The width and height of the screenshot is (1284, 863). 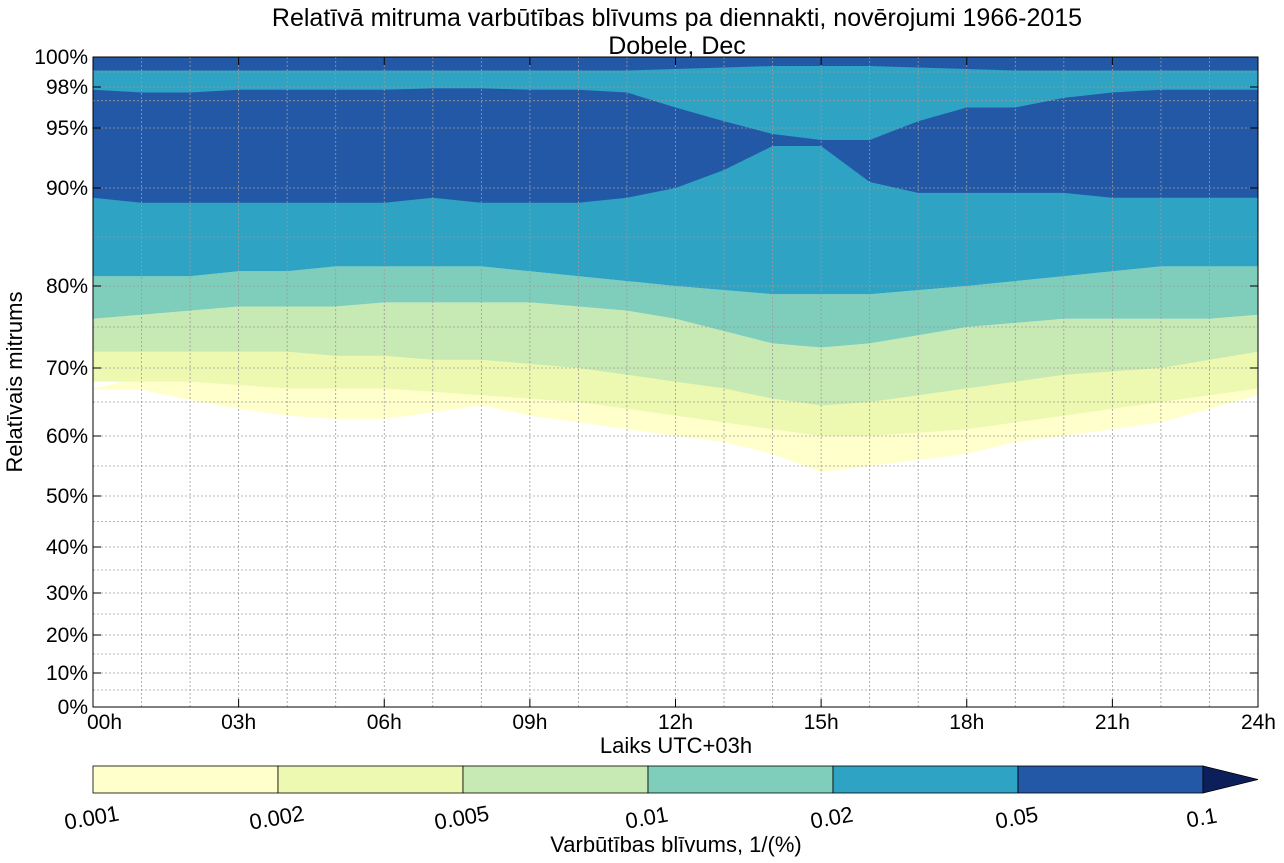 What do you see at coordinates (91, 818) in the screenshot?
I see `colorbar-tick-label: 0.001` at bounding box center [91, 818].